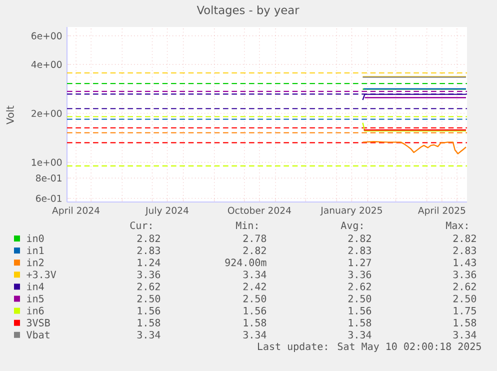  Describe the element at coordinates (247, 225) in the screenshot. I see `text: Min:` at that location.